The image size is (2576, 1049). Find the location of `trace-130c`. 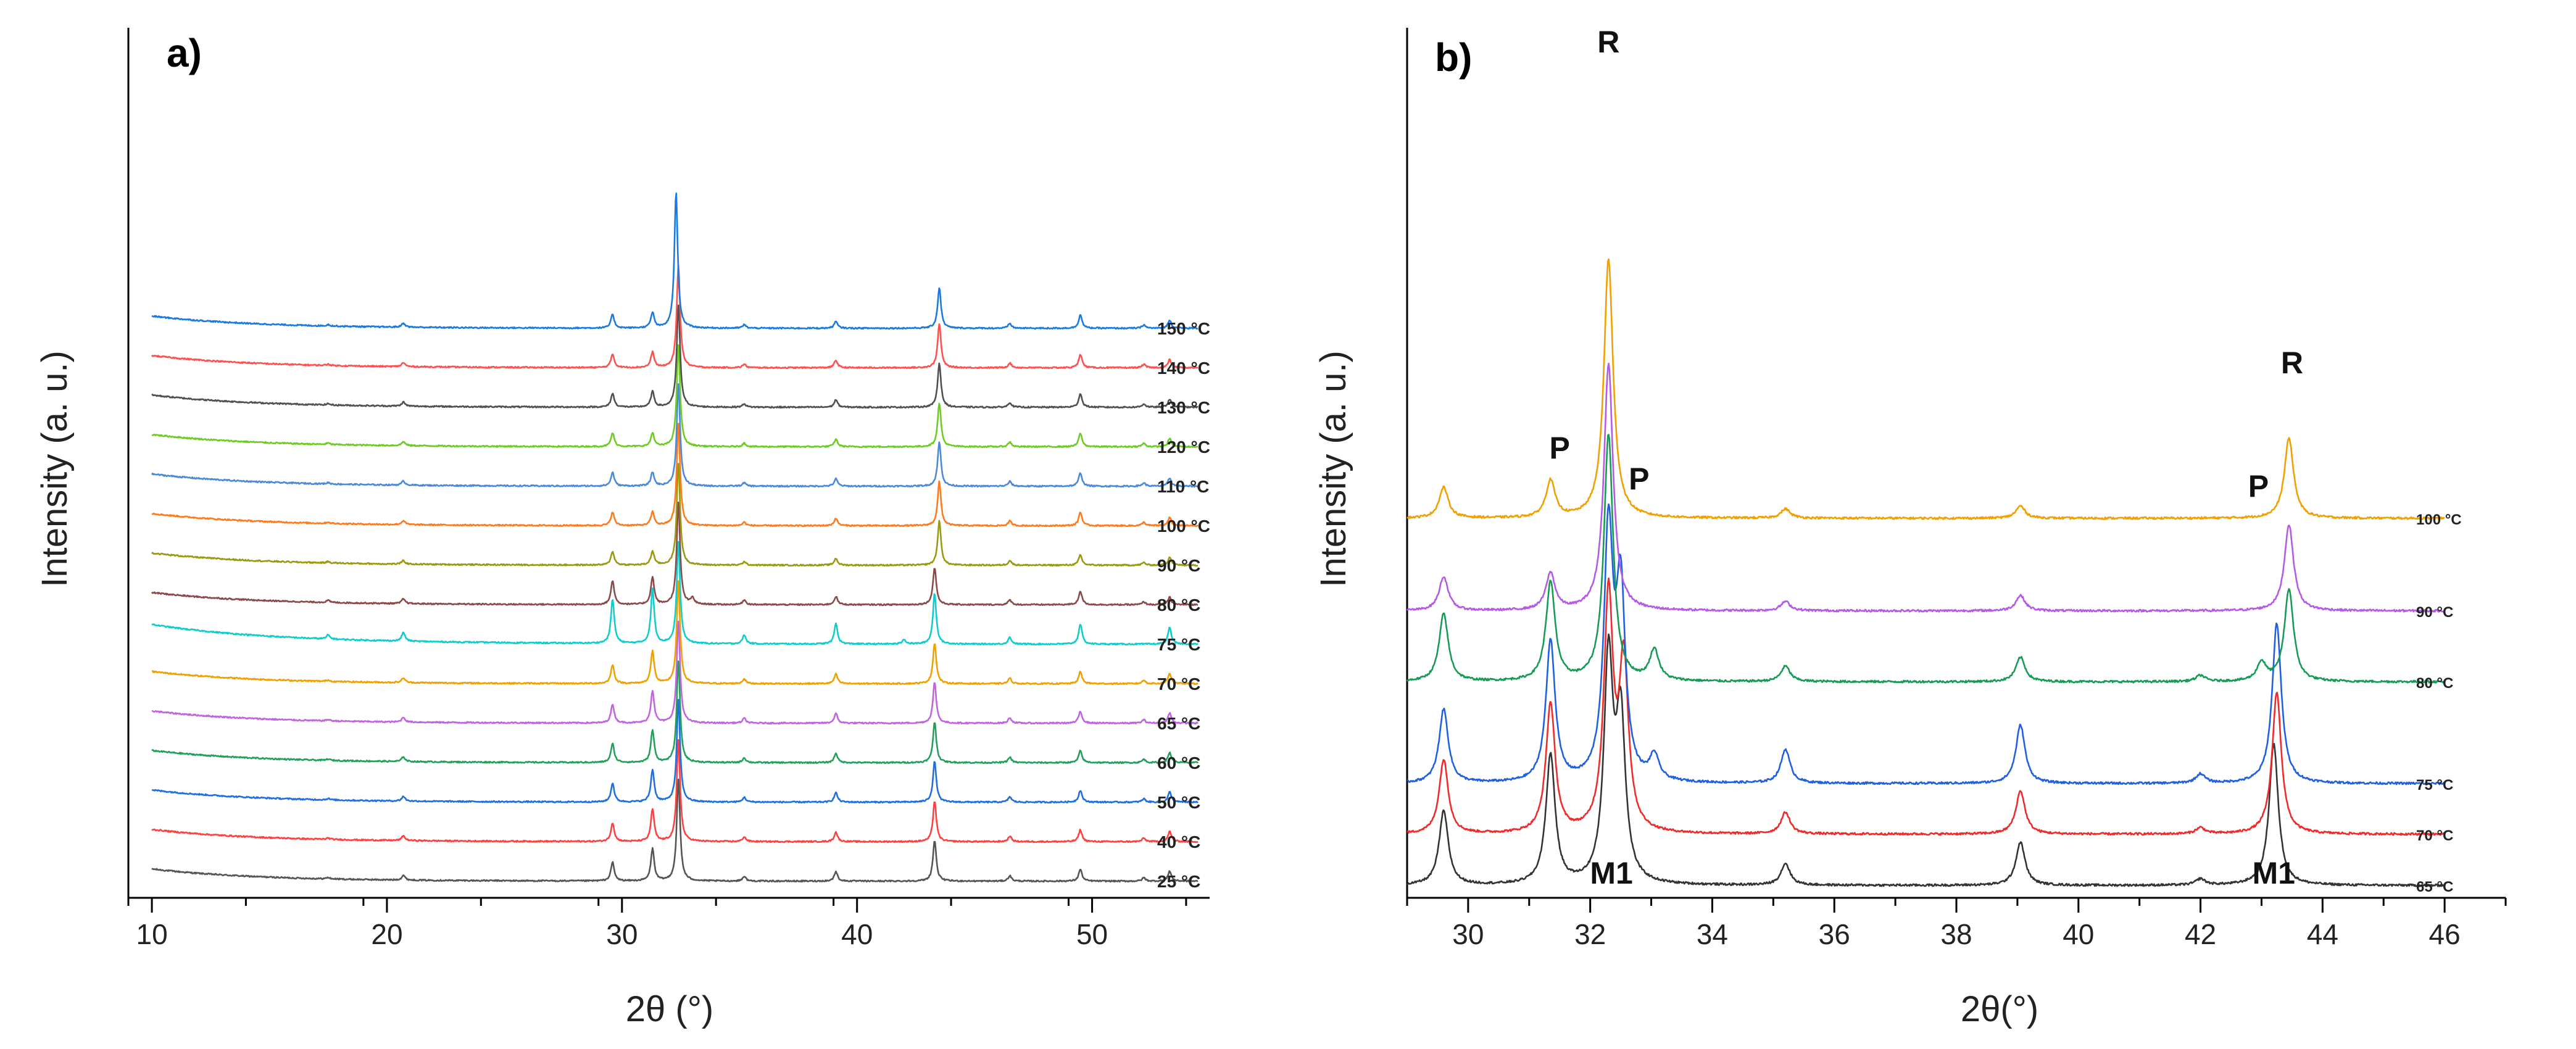

trace-130c is located at coordinates (675, 357).